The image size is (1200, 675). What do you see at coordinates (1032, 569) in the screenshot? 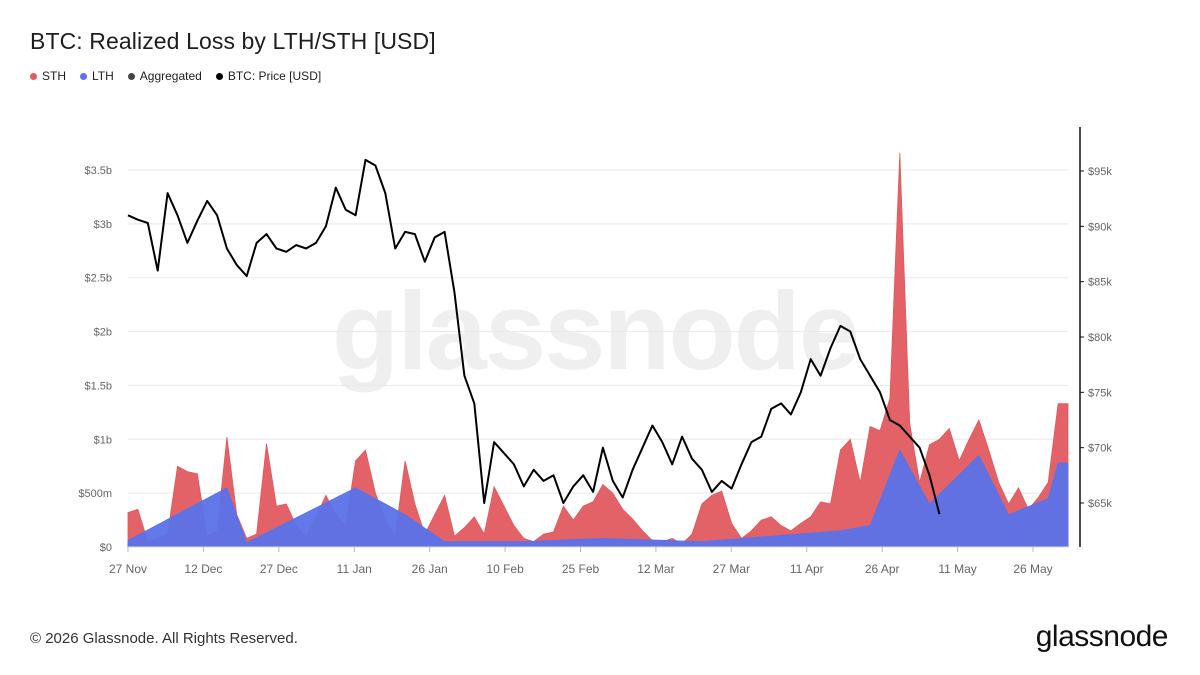
I see `x-tick-label: 26 May` at bounding box center [1032, 569].